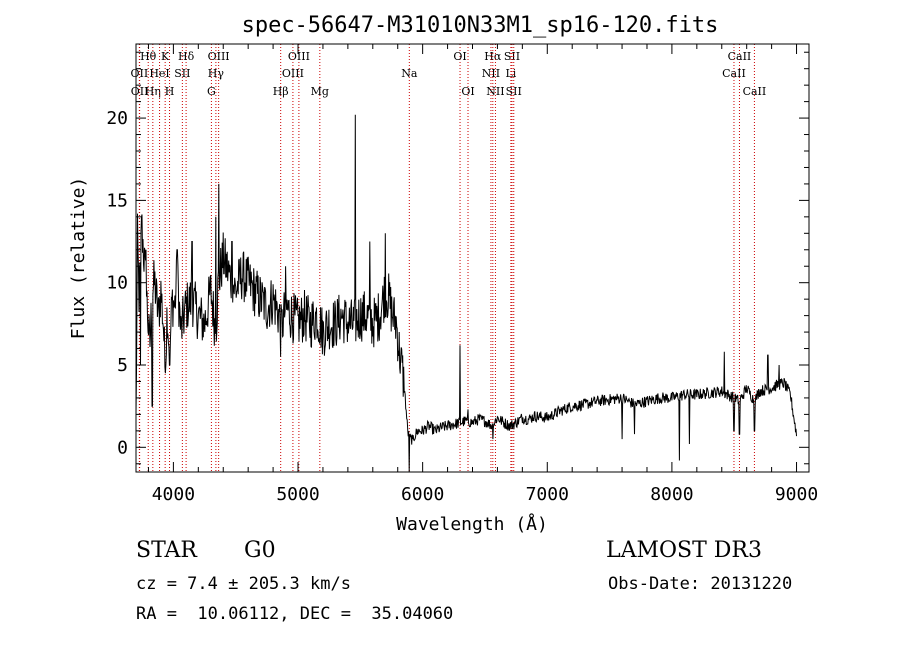  What do you see at coordinates (182, 73) in the screenshot?
I see `line-marker-label-8: SII` at bounding box center [182, 73].